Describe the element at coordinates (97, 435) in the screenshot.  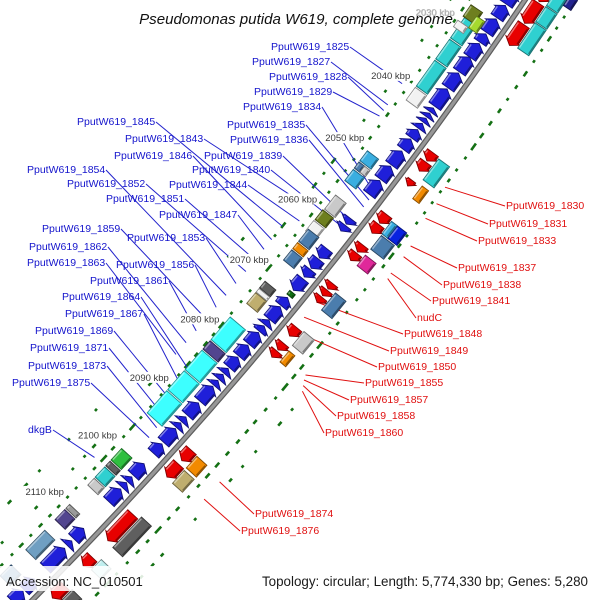
I see `svg-text: 2100 kbp` at that location.